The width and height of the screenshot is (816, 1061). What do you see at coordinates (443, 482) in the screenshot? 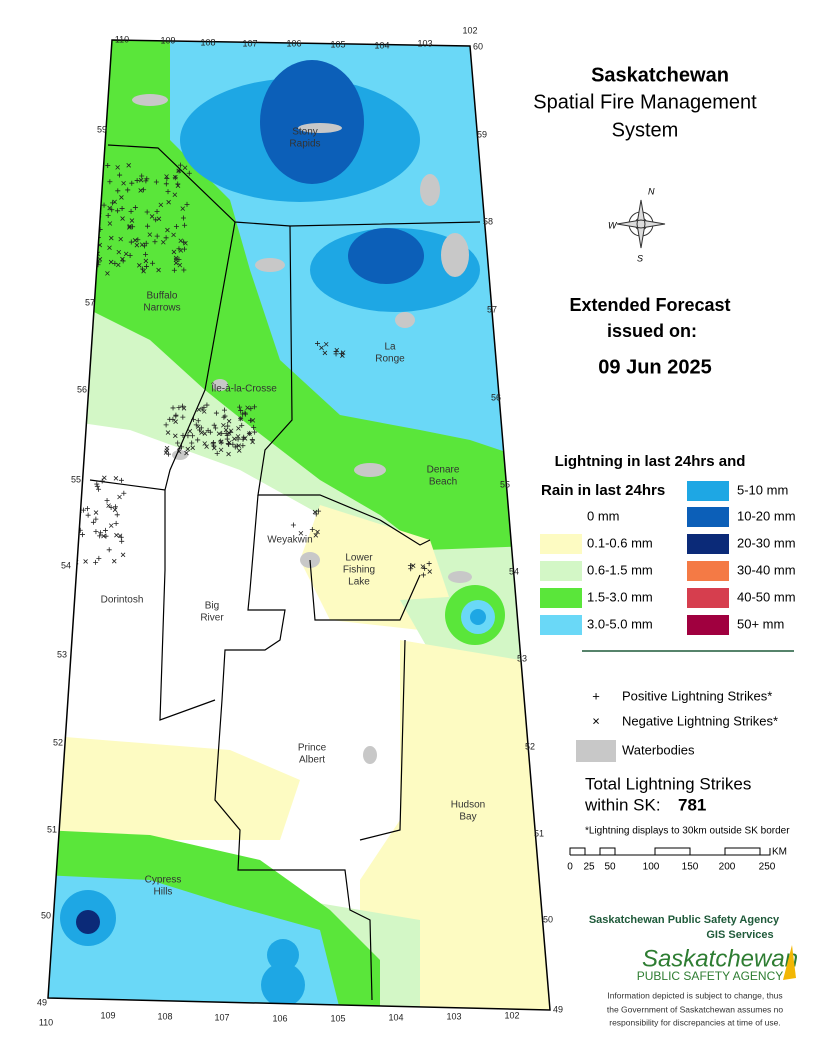
I see `place-label: Beach` at bounding box center [443, 482].